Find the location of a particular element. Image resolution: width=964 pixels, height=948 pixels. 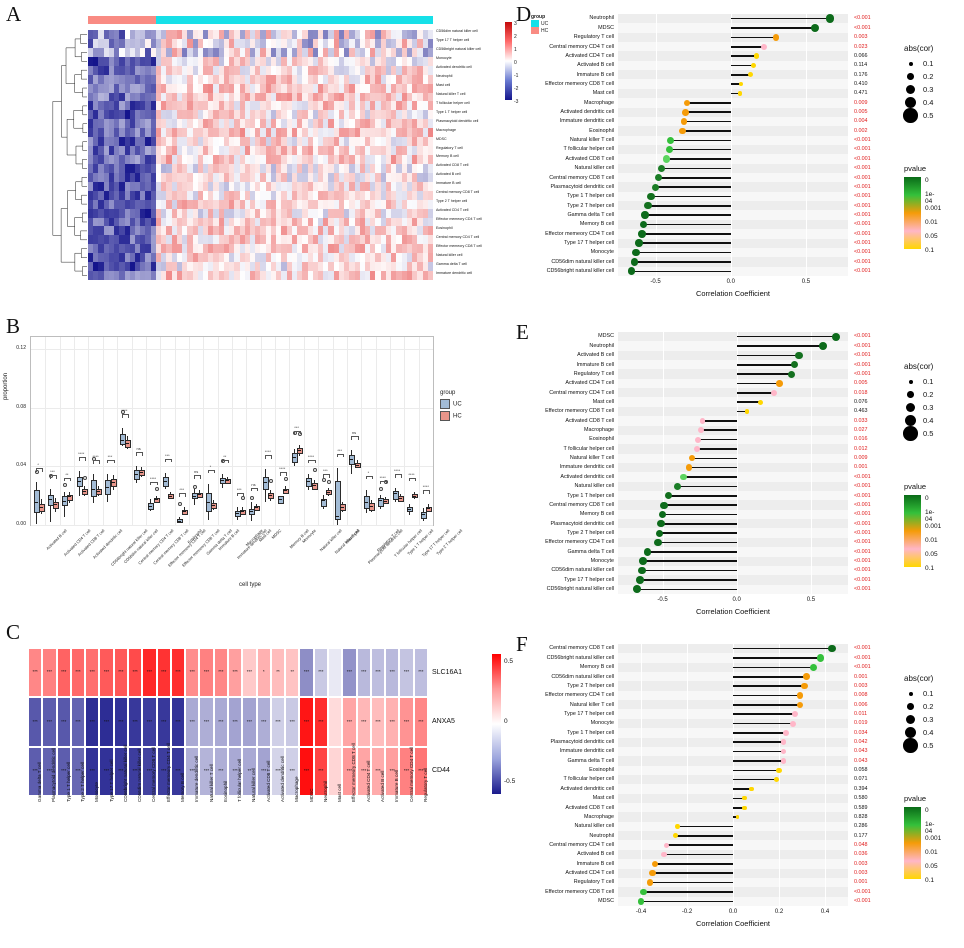

heatmap-c-column-label: Memory B cell is located at coordinates (182, 787).